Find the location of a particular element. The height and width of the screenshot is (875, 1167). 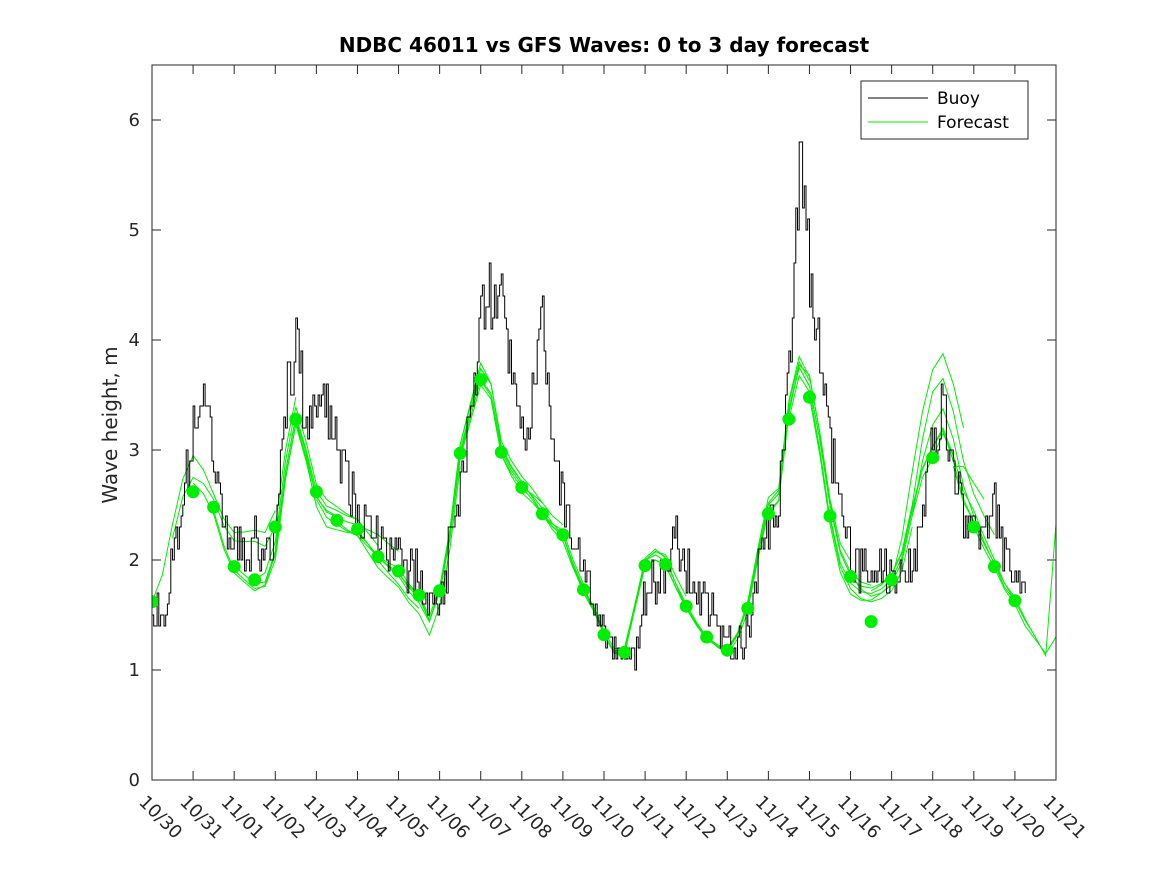

y-tick-label: 4 is located at coordinates (134, 340).